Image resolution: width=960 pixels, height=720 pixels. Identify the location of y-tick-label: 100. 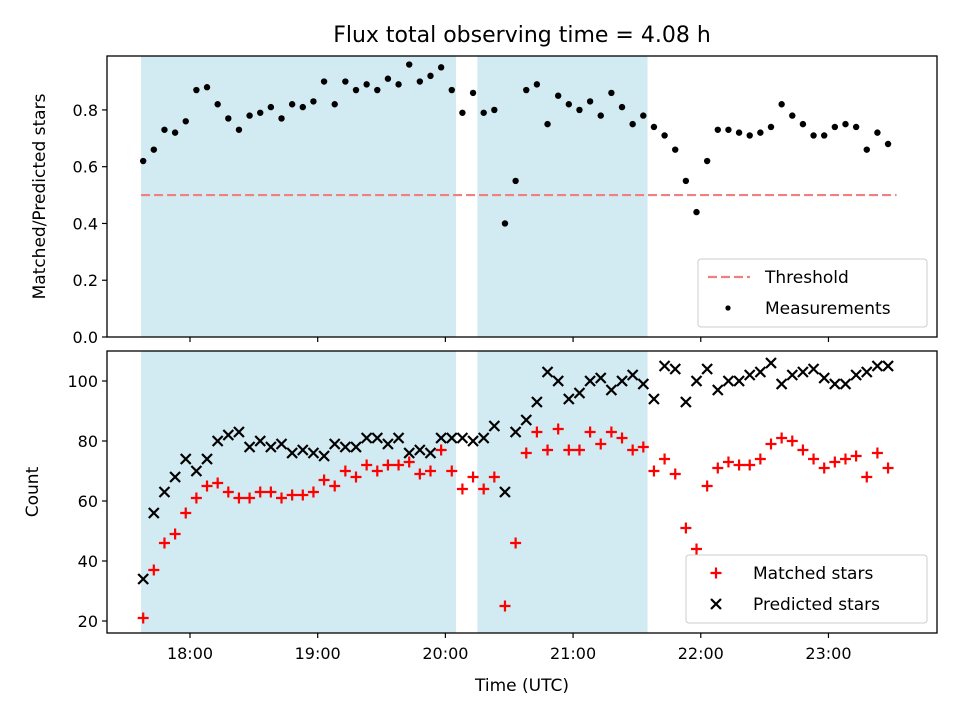
(82, 381).